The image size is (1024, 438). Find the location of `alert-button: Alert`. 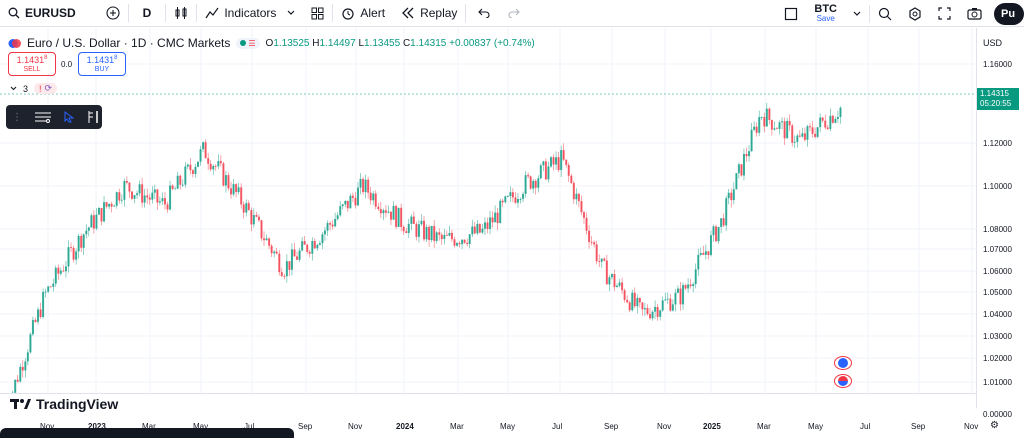

alert-button: Alert is located at coordinates (363, 13).